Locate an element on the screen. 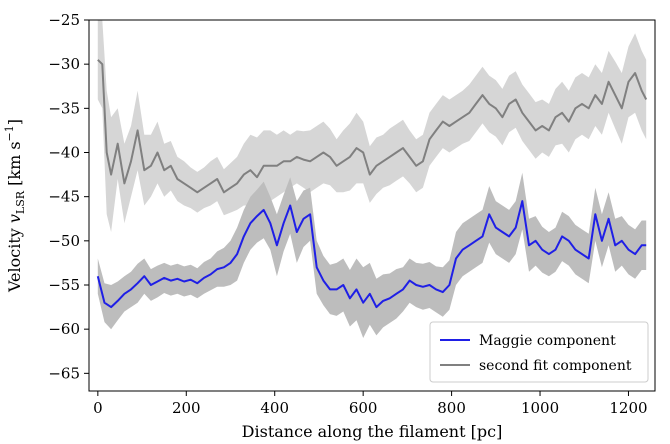 This screenshot has width=670, height=444. y-axis-label-var: v is located at coordinates (14, 218).